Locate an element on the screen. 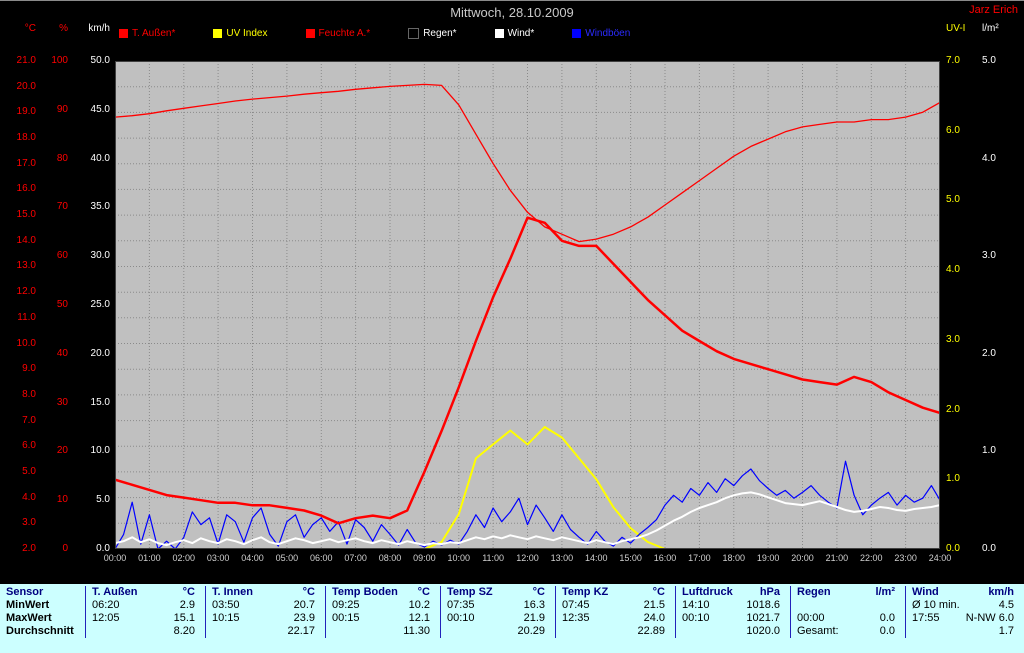  table-cell-temp-kz-avg: 22.89 is located at coordinates (615, 631).